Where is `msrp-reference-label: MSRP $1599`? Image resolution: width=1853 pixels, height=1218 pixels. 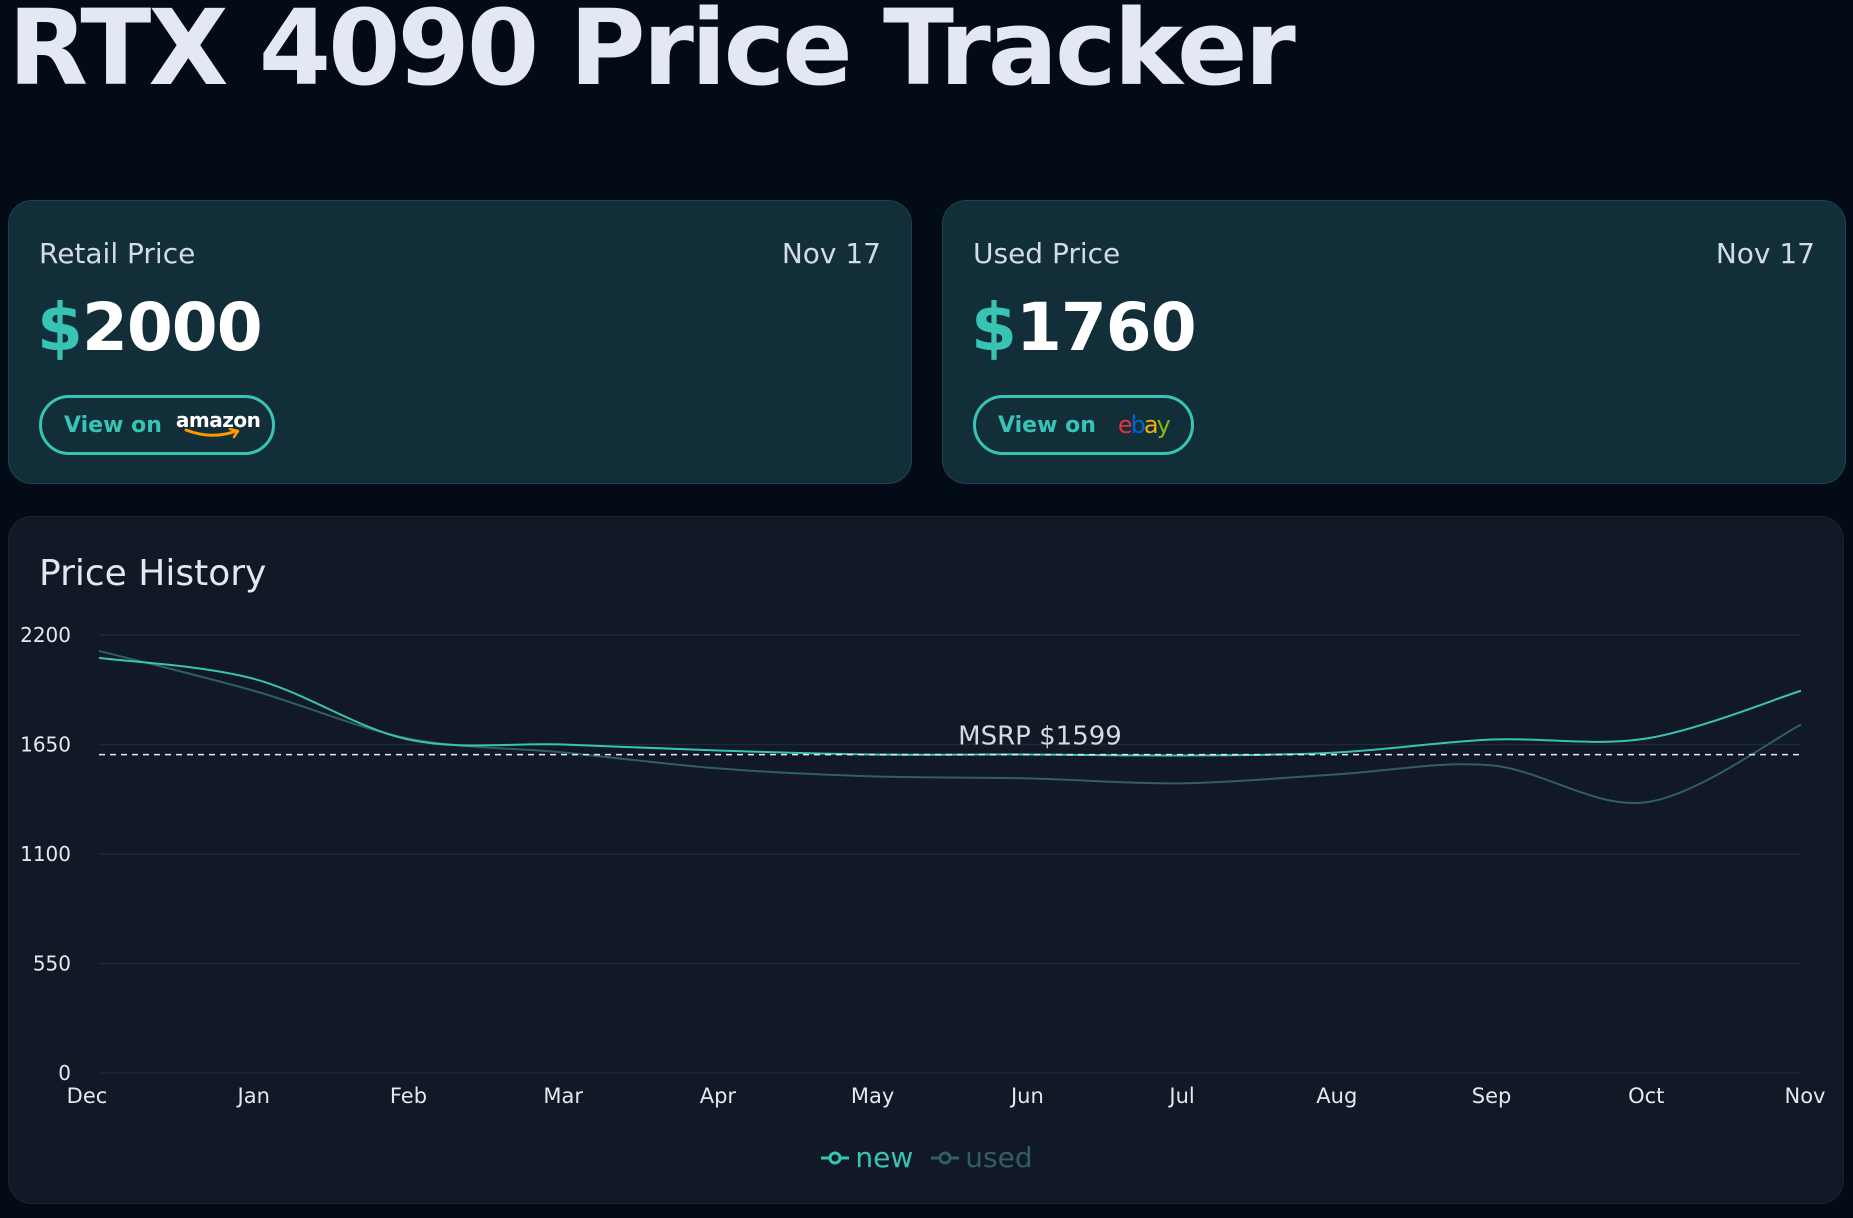 msrp-reference-label: MSRP $1599 is located at coordinates (1040, 737).